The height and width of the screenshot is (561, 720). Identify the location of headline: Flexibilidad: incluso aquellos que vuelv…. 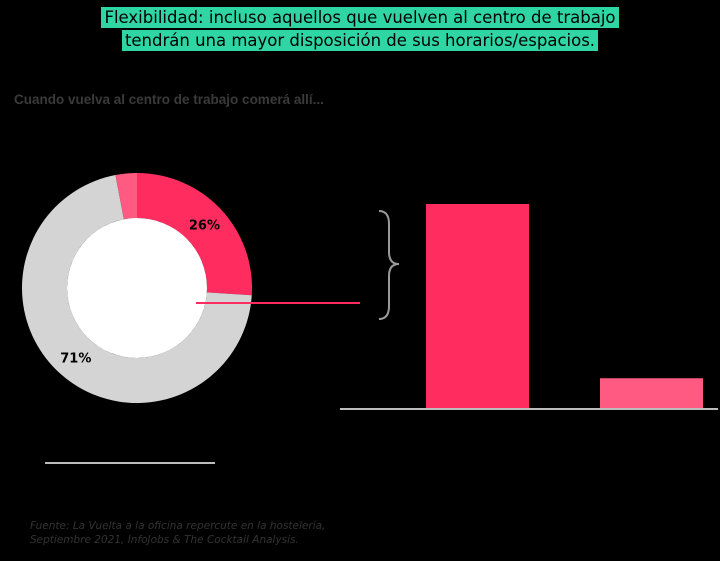
(360, 29).